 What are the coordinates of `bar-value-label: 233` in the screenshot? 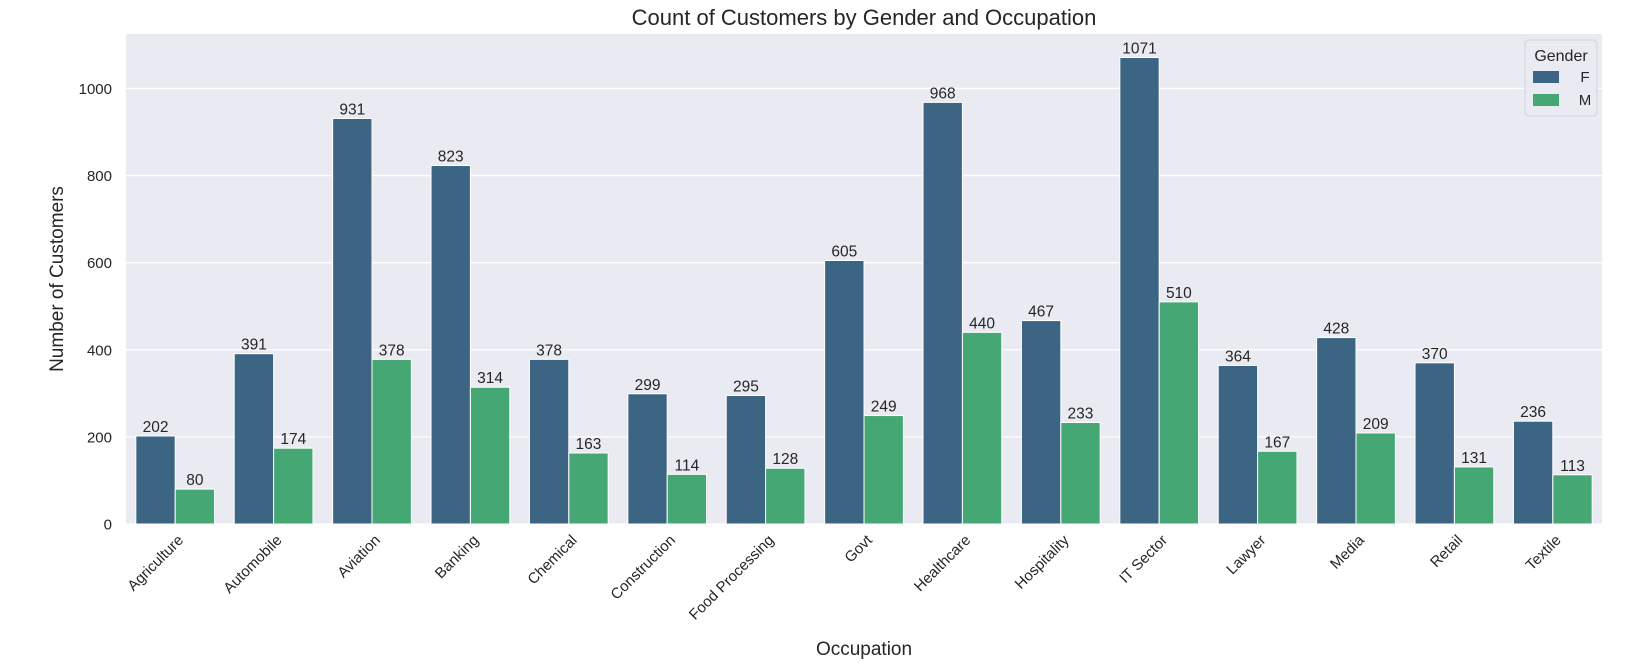 It's located at (1081, 414).